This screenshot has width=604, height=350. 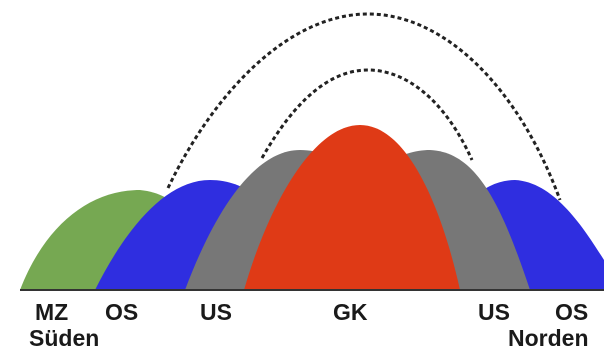 I want to click on zone-label-gk: GK, so click(x=350, y=312).